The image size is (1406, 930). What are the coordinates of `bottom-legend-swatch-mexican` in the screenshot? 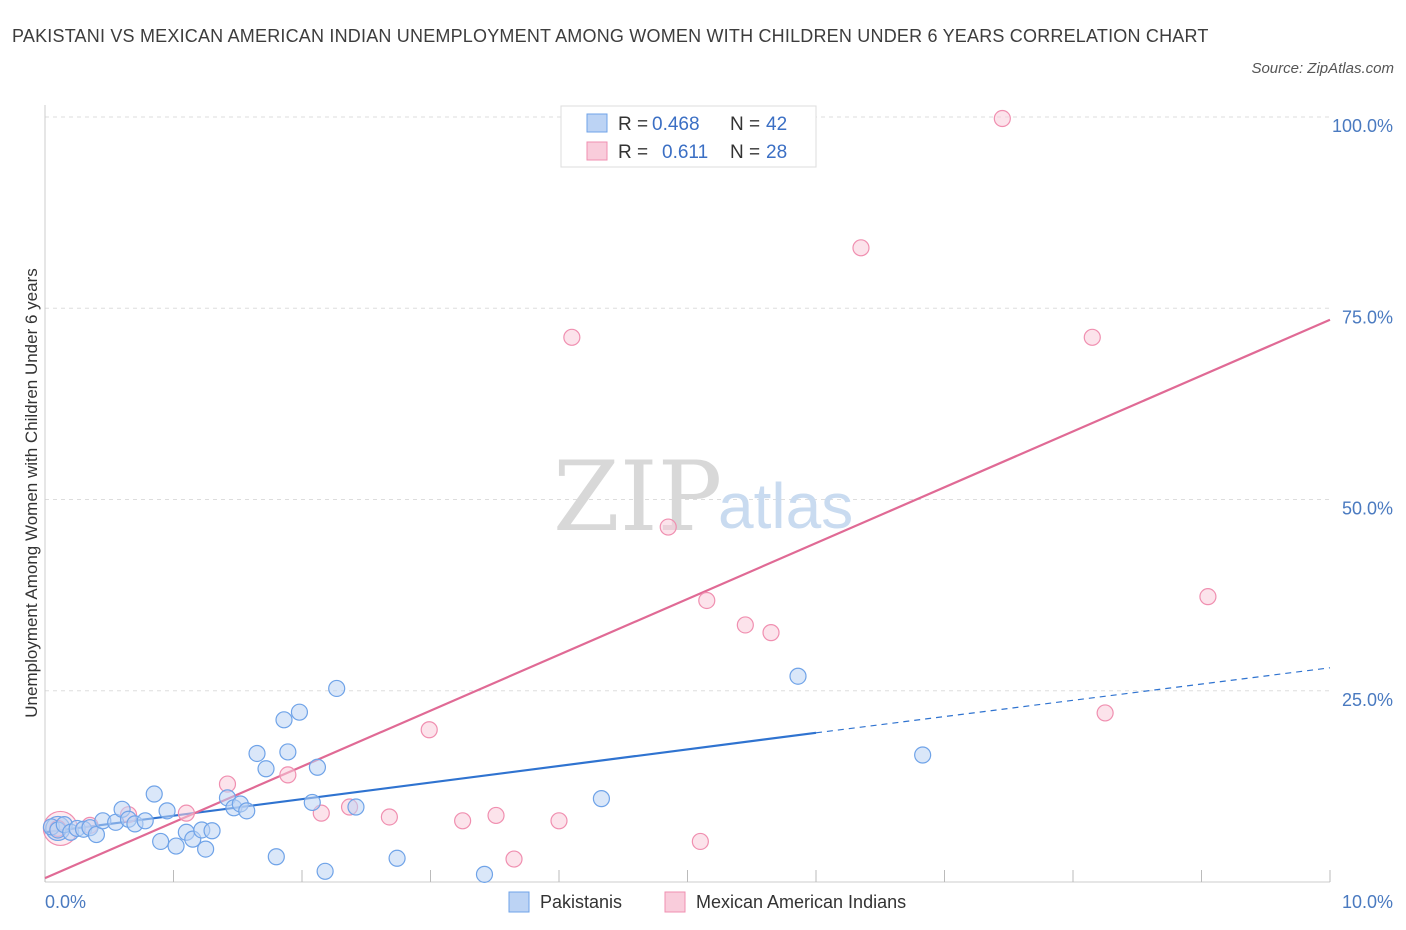 It's located at (675, 902).